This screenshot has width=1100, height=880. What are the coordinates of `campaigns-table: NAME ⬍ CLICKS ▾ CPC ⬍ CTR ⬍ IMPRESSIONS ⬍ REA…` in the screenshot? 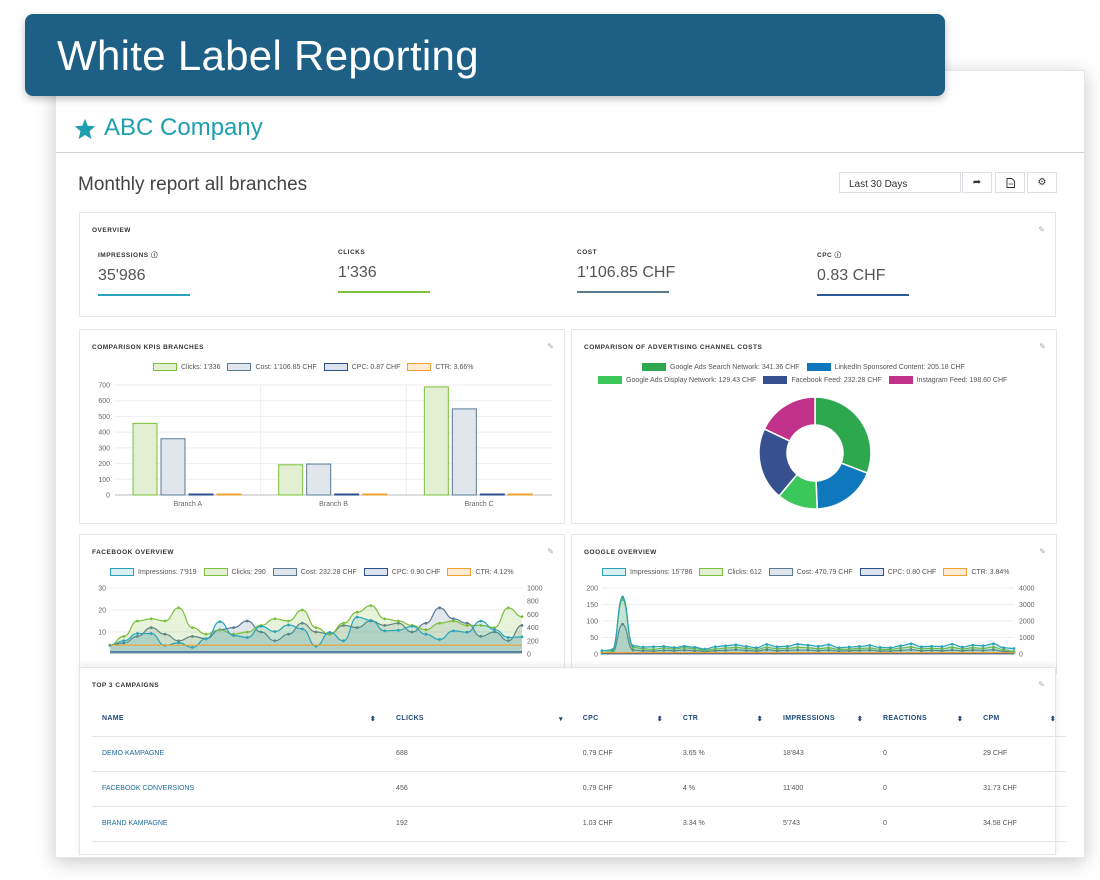 It's located at (579, 772).